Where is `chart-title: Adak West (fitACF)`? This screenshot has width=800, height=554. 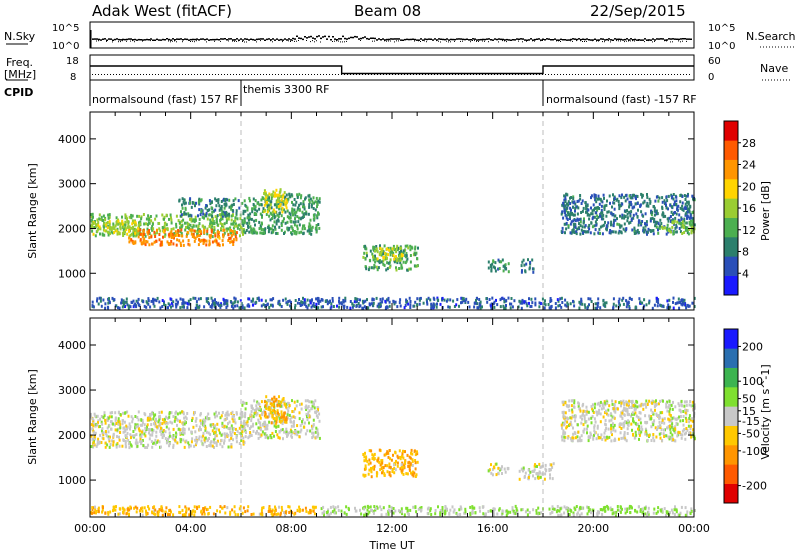 chart-title: Adak West (fitACF) is located at coordinates (162, 11).